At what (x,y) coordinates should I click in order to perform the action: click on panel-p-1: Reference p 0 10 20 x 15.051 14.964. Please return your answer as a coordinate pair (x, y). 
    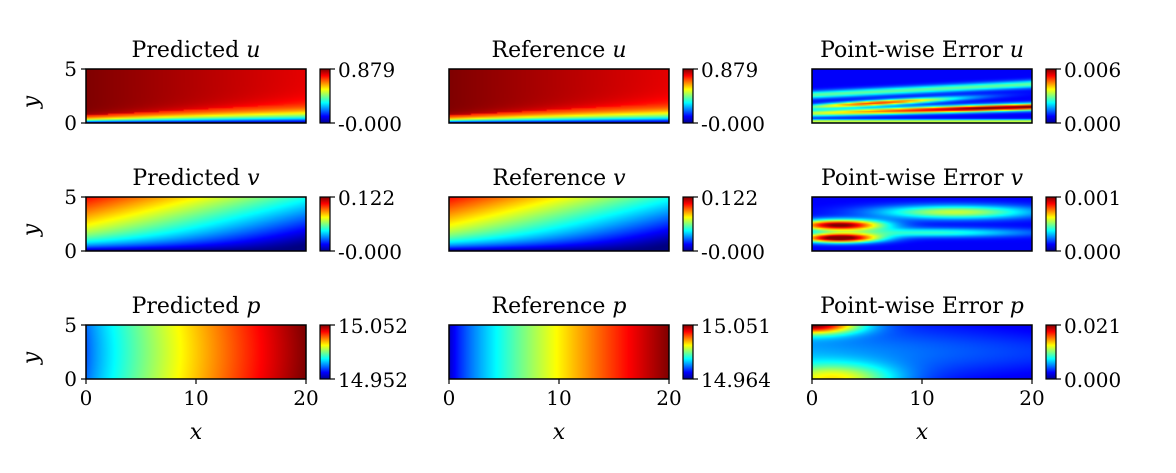
    Looking at the image, I should click on (607, 369).